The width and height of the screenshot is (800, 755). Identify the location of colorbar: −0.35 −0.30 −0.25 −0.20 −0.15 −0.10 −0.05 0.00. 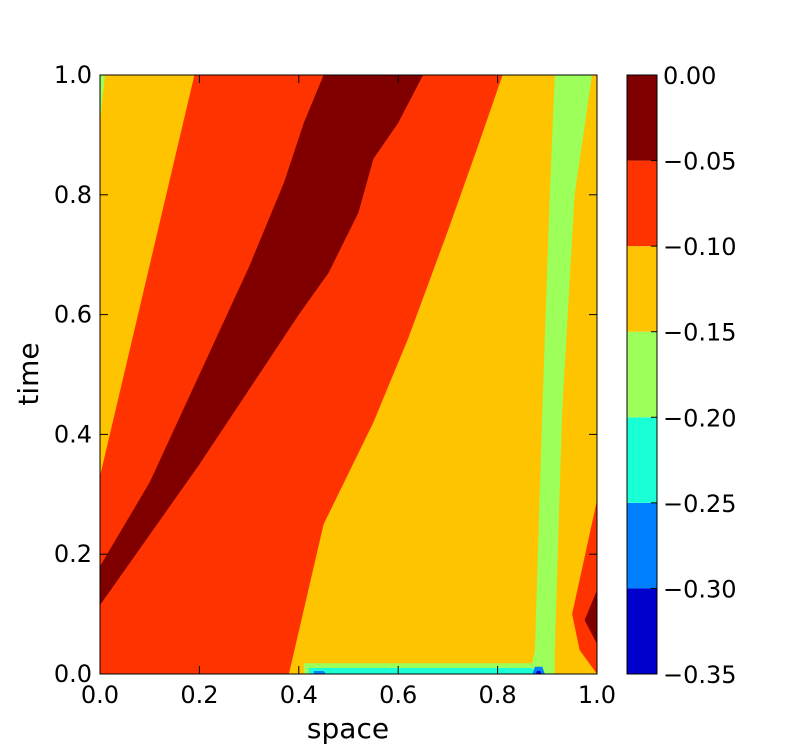
(681, 375).